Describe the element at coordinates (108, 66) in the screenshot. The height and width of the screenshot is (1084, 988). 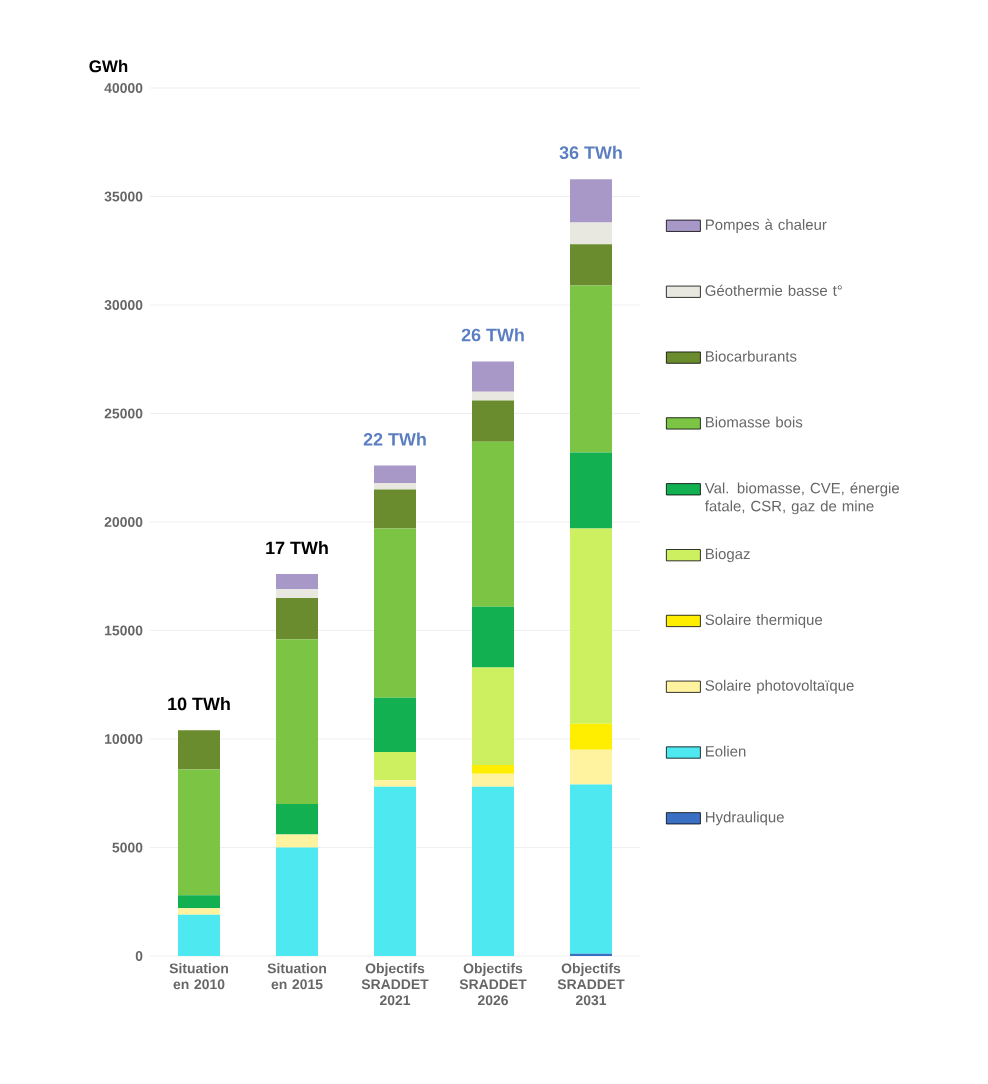
I see `y-axis-title: GWh` at that location.